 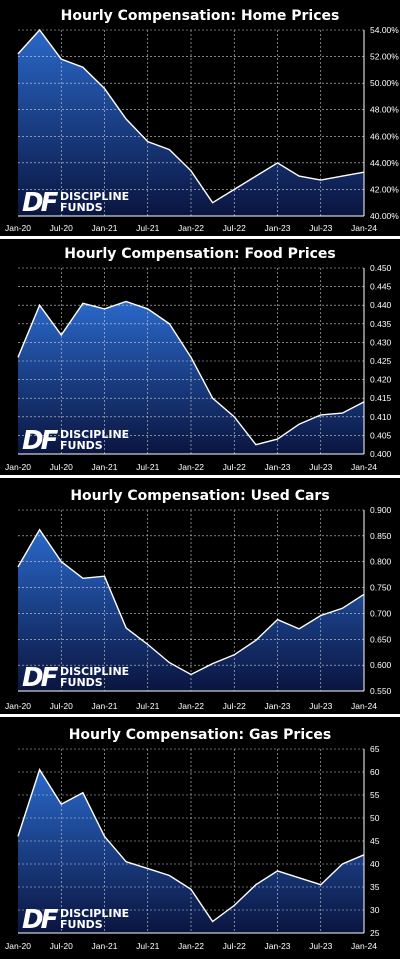 What do you see at coordinates (384, 216) in the screenshot?
I see `y-tick-label: 40.00%` at bounding box center [384, 216].